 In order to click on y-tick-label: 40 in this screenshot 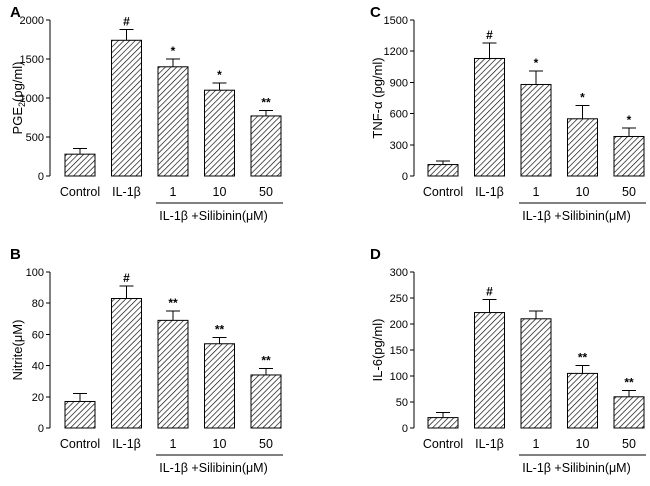, I will do `click(38, 367)`.